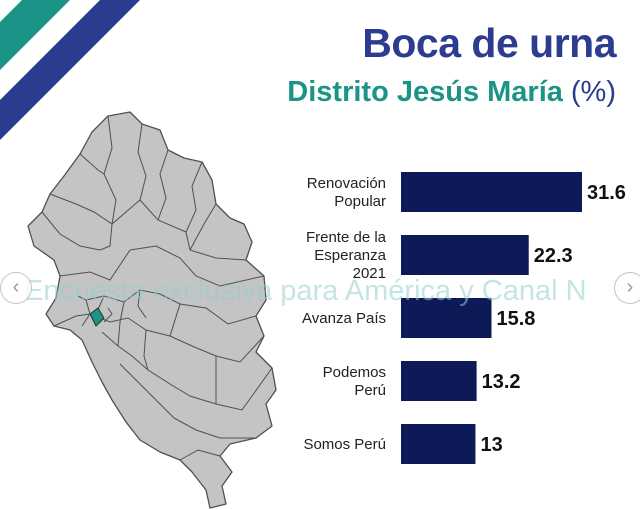 The width and height of the screenshot is (640, 510). I want to click on category-label-0-line-1: Popular, so click(360, 201).